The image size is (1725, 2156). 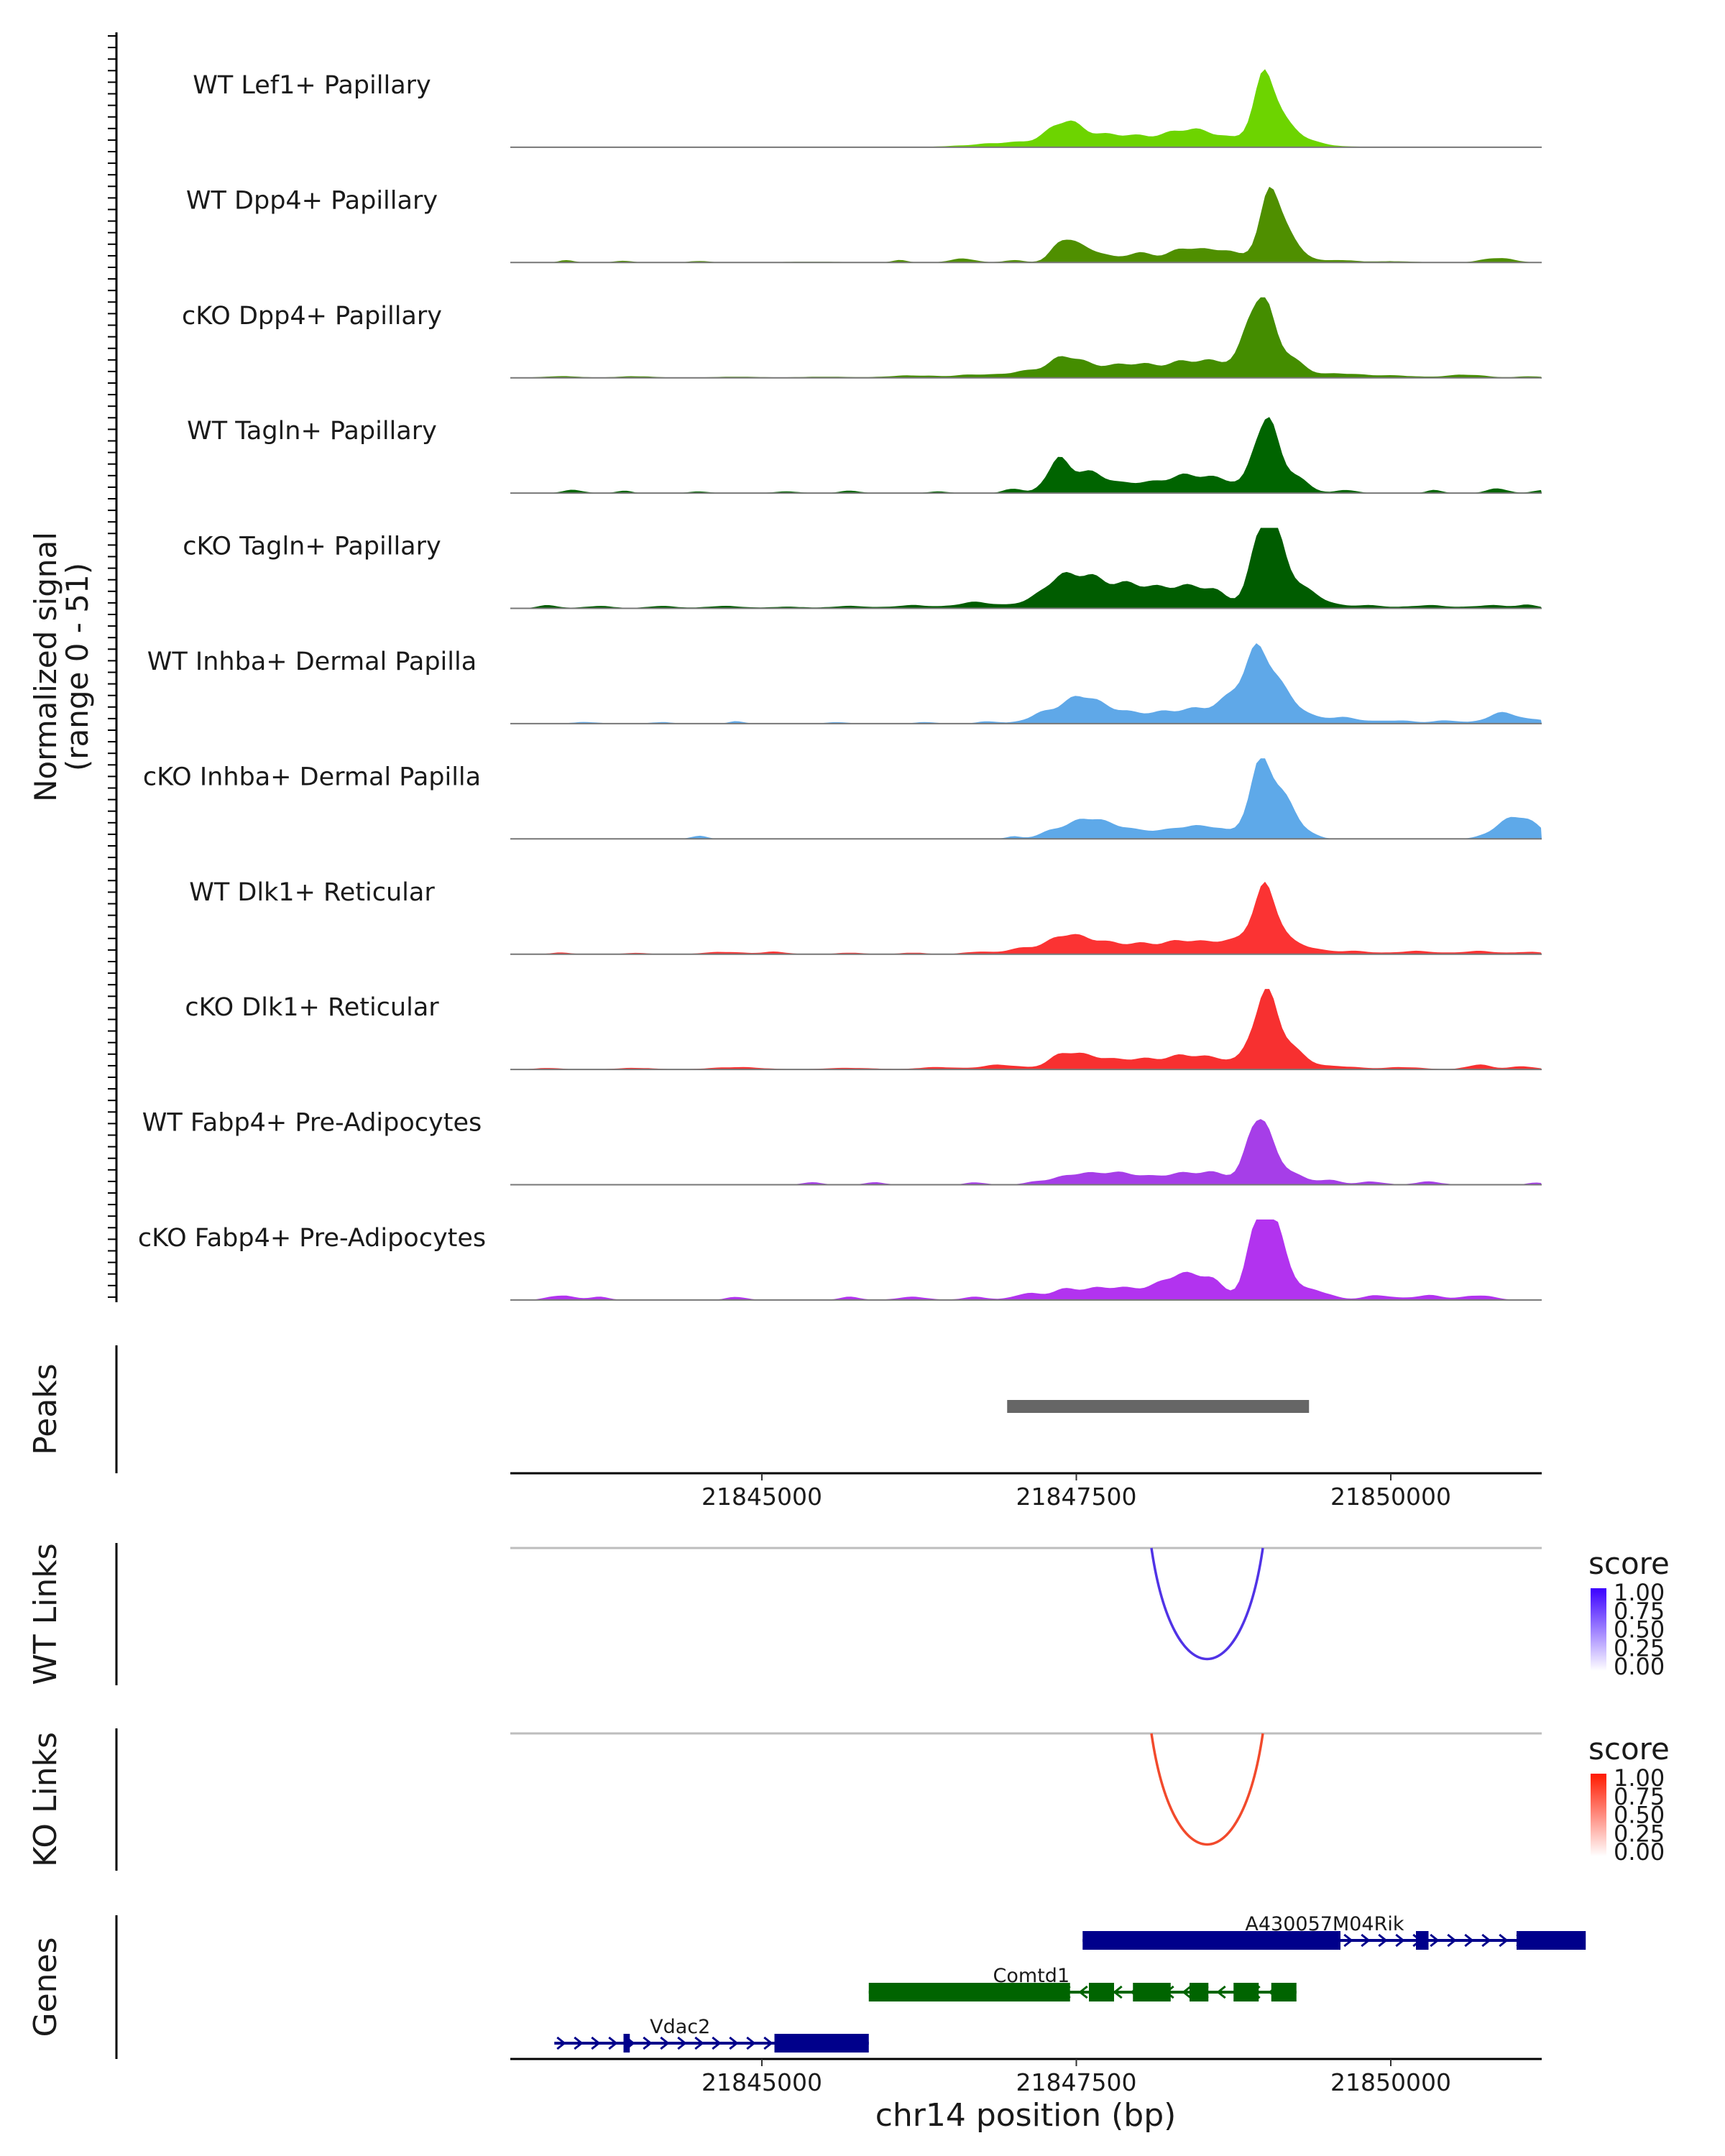 I want to click on signal-track: cKO Inhba+ Dermal Papilla, so click(x=842, y=799).